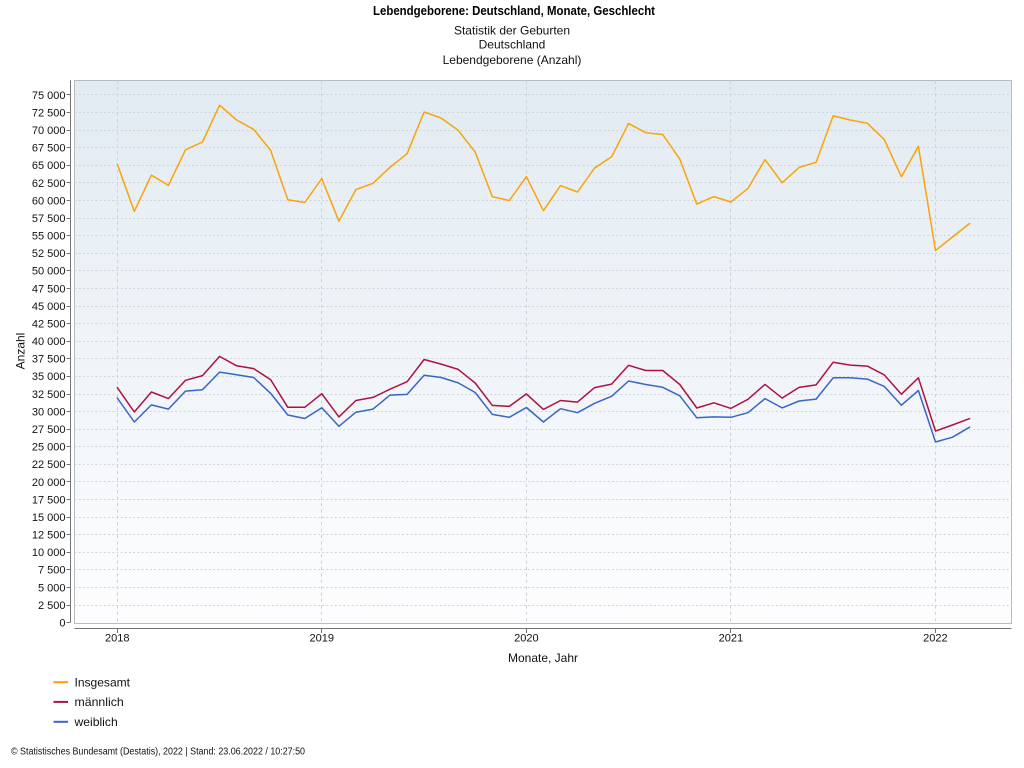 This screenshot has height=768, width=1024. What do you see at coordinates (49, 448) in the screenshot?
I see `svg-text: 25 000` at bounding box center [49, 448].